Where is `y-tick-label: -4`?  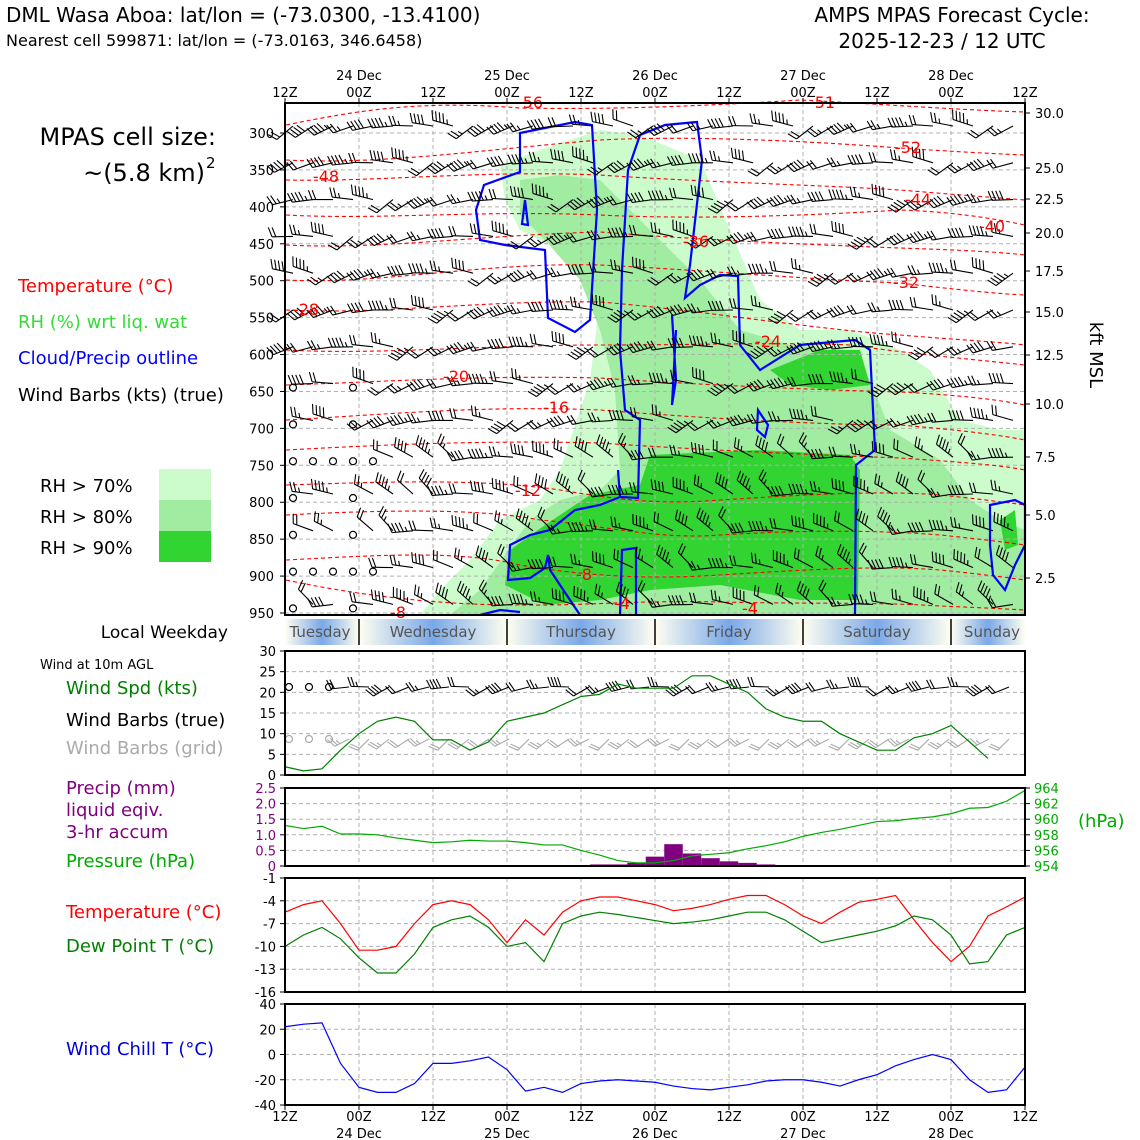
y-tick-label: -4 is located at coordinates (269, 902).